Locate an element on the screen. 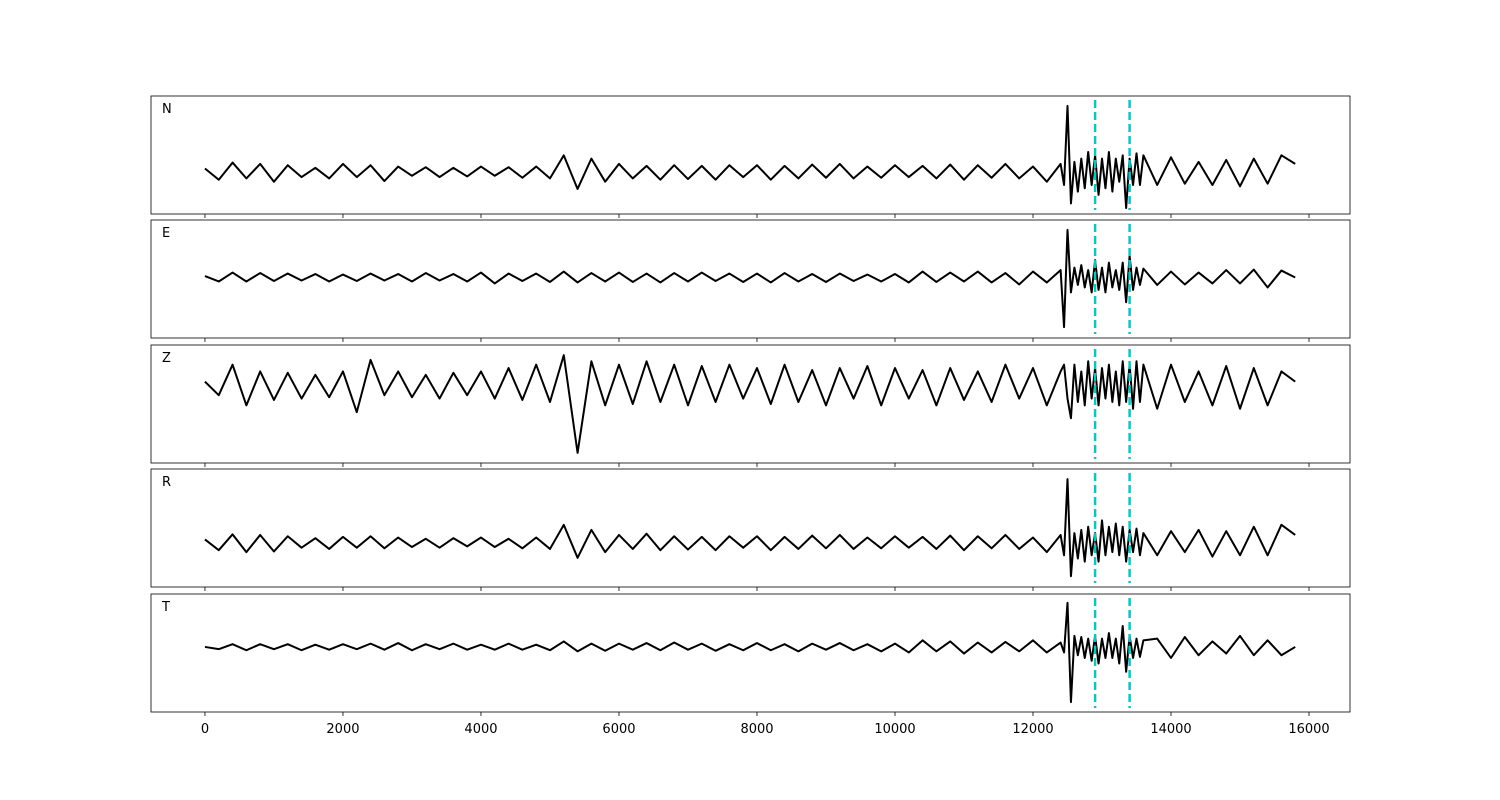 The width and height of the screenshot is (1500, 800). x-tick-label: 6000 is located at coordinates (618, 729).